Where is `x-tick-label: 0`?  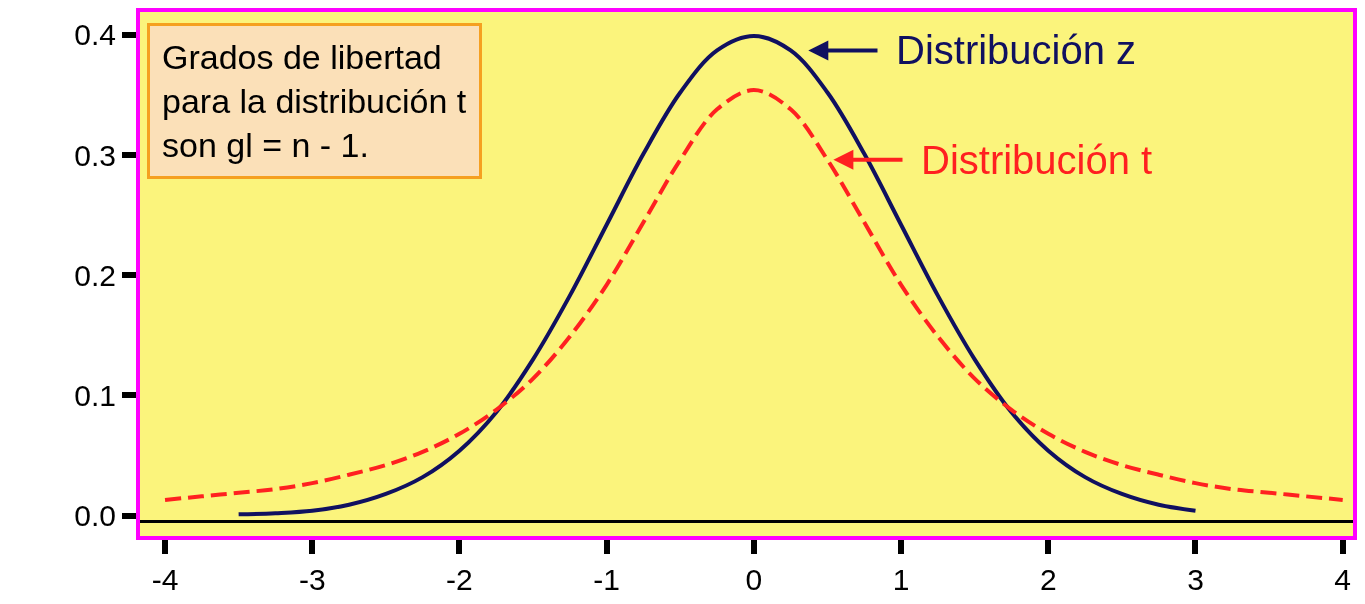
x-tick-label: 0 is located at coordinates (754, 579).